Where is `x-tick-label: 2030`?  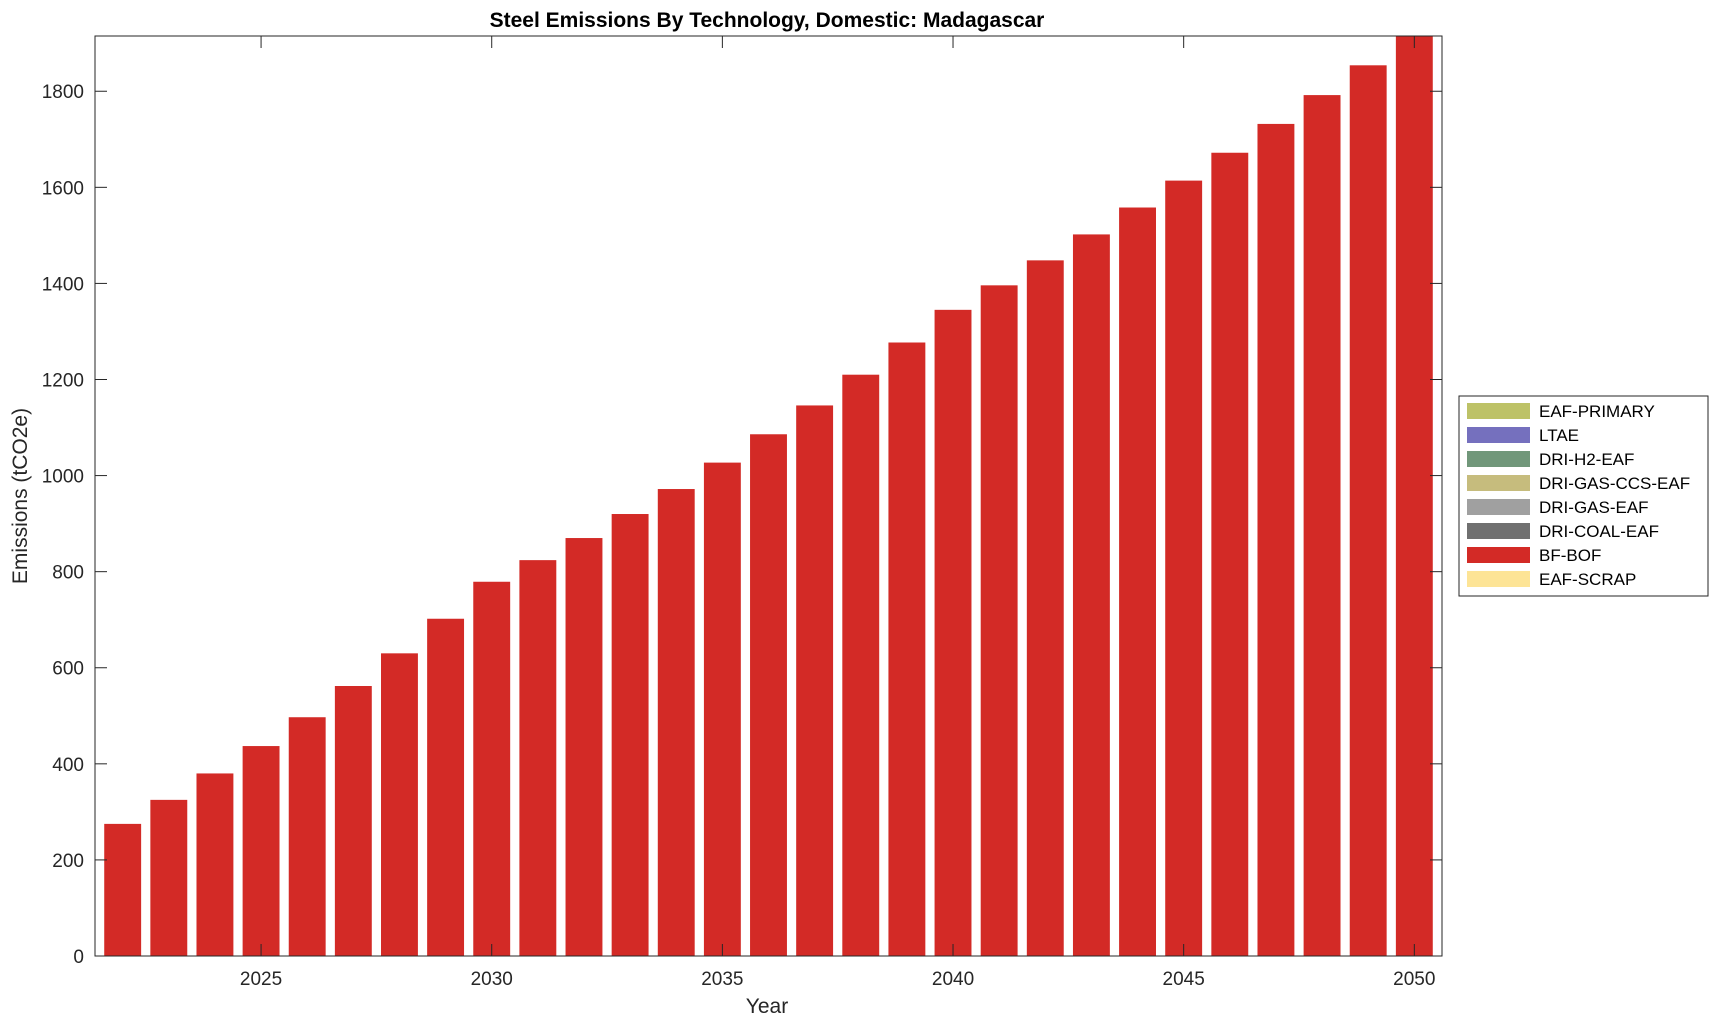 x-tick-label: 2030 is located at coordinates (492, 979).